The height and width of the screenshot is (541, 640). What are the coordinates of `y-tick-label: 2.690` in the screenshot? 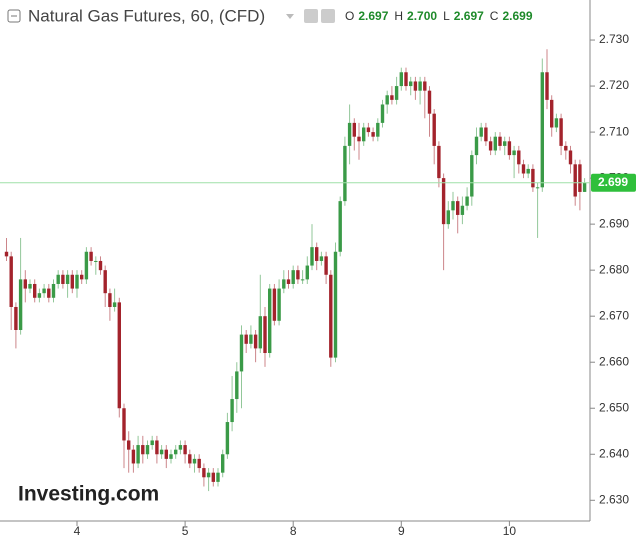 It's located at (614, 223).